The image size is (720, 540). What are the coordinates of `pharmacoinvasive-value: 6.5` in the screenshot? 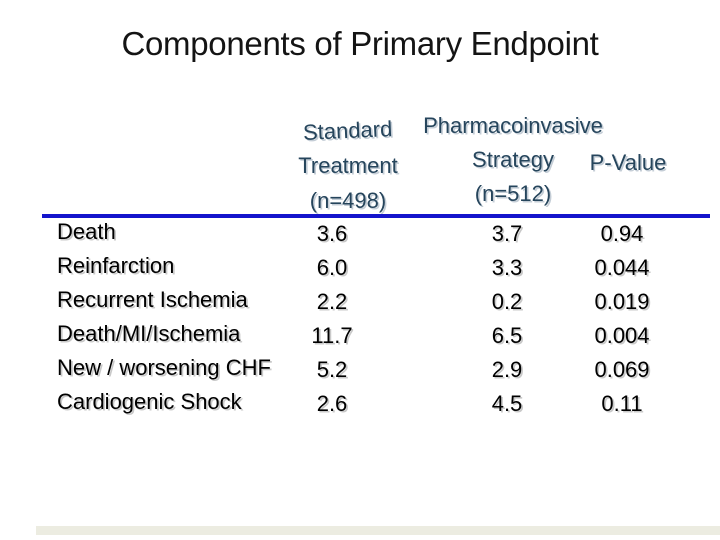 It's located at (507, 335).